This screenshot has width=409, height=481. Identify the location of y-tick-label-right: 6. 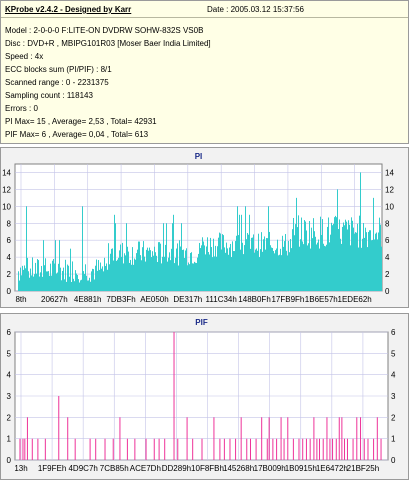
(387, 240).